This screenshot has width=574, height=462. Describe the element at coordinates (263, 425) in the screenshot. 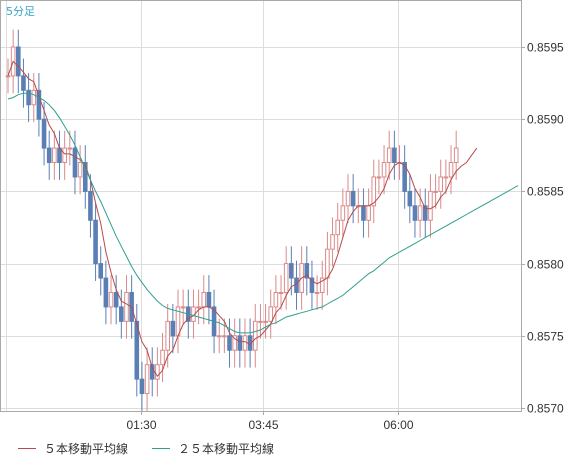

I see `x-tick-label: 03:45` at that location.